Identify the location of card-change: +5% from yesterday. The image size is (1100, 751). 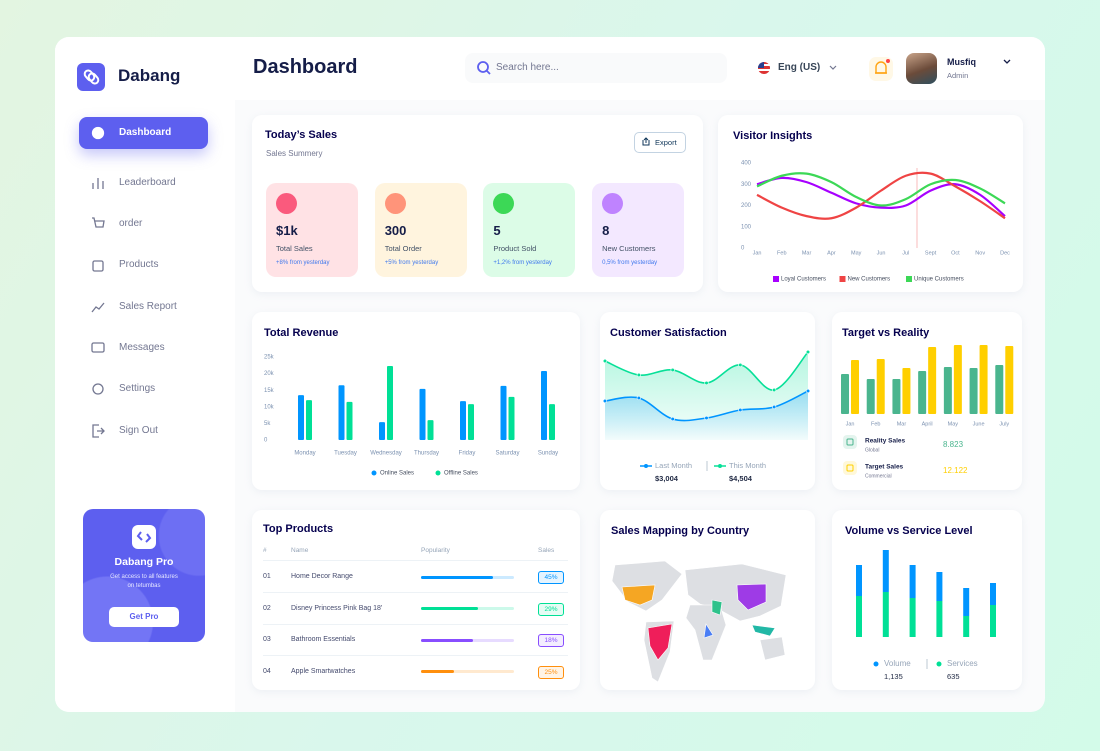
(411, 263).